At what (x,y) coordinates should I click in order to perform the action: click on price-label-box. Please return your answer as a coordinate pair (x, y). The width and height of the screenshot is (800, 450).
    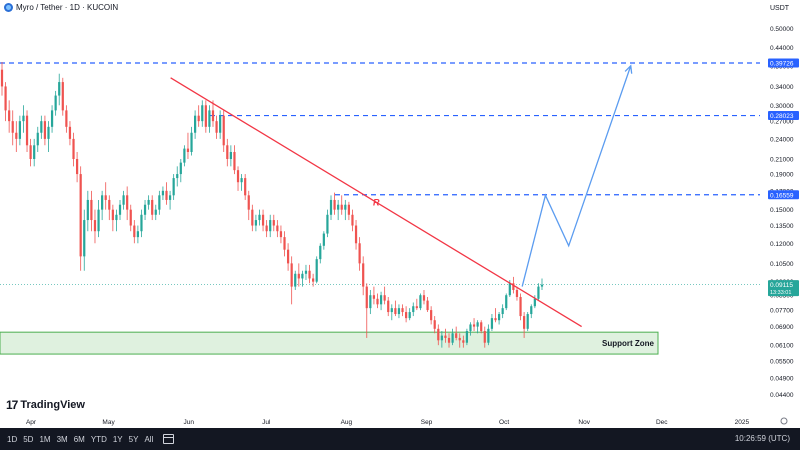
    Looking at the image, I should click on (783, 63).